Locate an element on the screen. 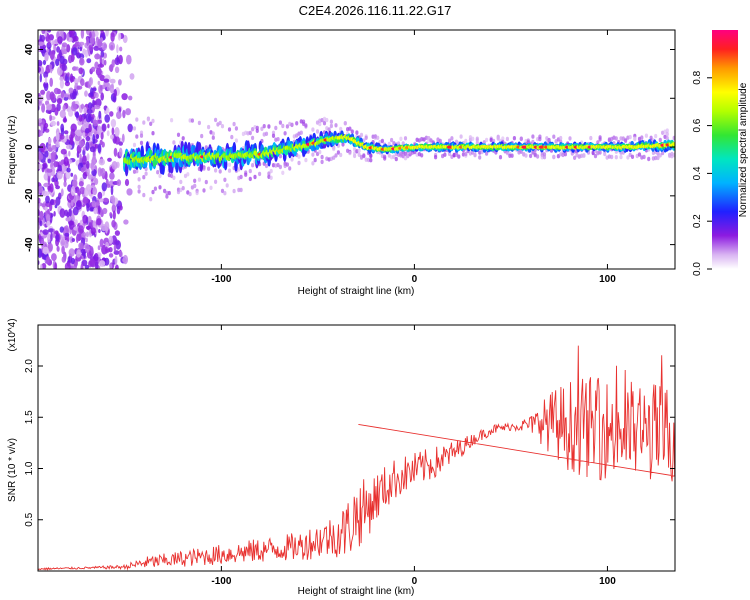  snr-y-tick-label: 0.5 is located at coordinates (29, 519).